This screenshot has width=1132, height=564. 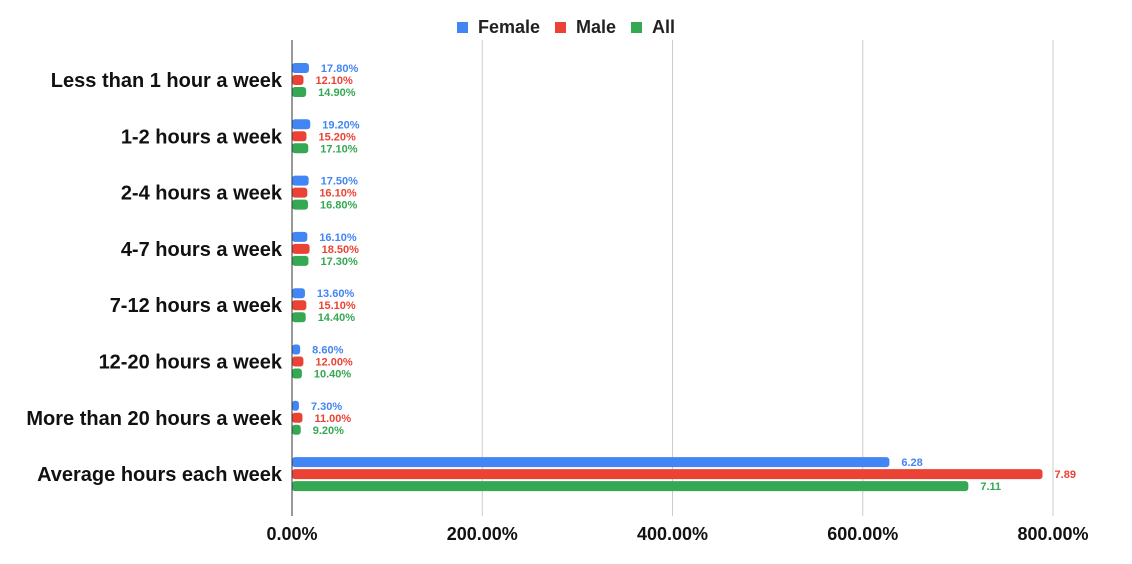 I want to click on category-label: Less than 1 hour a week, so click(x=167, y=81).